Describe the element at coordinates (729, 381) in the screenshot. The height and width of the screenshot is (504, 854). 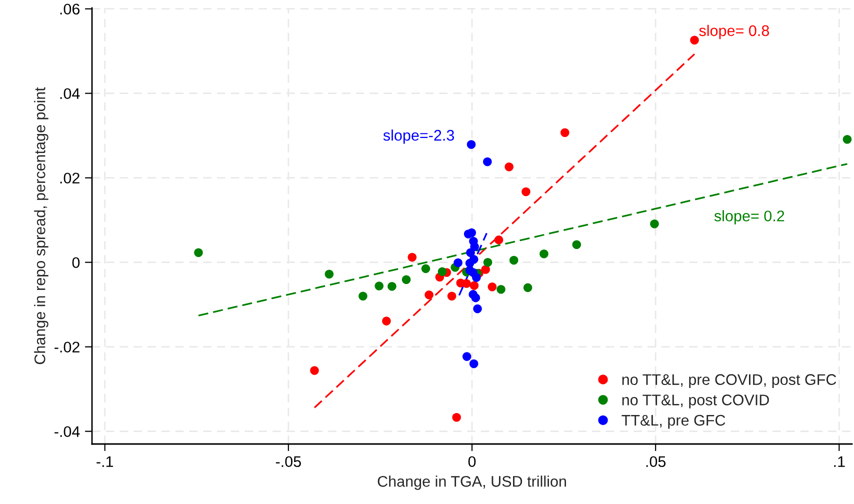
I see `legend-label: no TT&L, pre COVID, post GFC` at that location.